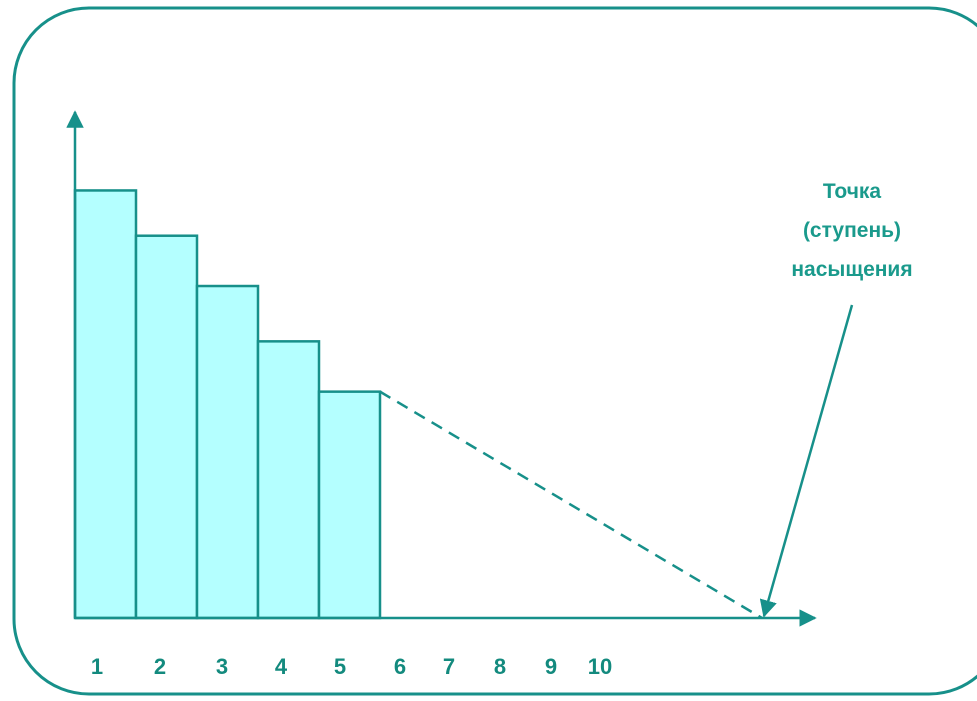 This screenshot has width=977, height=701. Describe the element at coordinates (551, 666) in the screenshot. I see `x-tick-label: 9` at that location.